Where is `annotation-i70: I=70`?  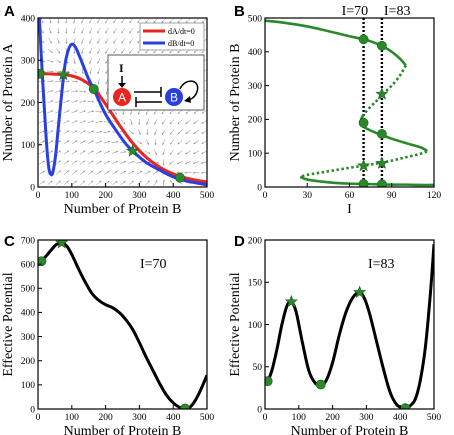
annotation-i70: I=70 is located at coordinates (355, 11).